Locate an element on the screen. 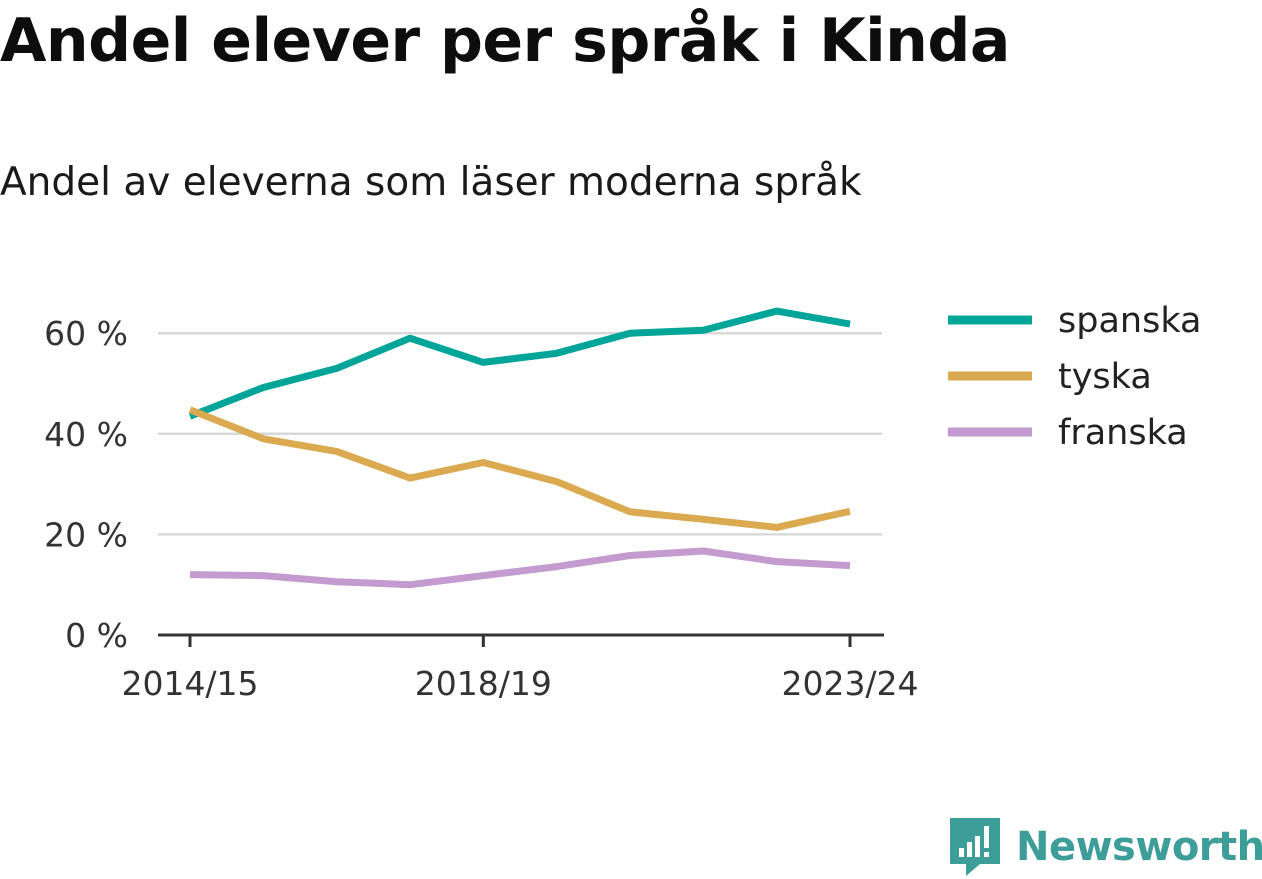 This screenshot has height=879, width=1262. y-axis-tick-labels: 0 % 20 % 40 % 60 % is located at coordinates (86, 484).